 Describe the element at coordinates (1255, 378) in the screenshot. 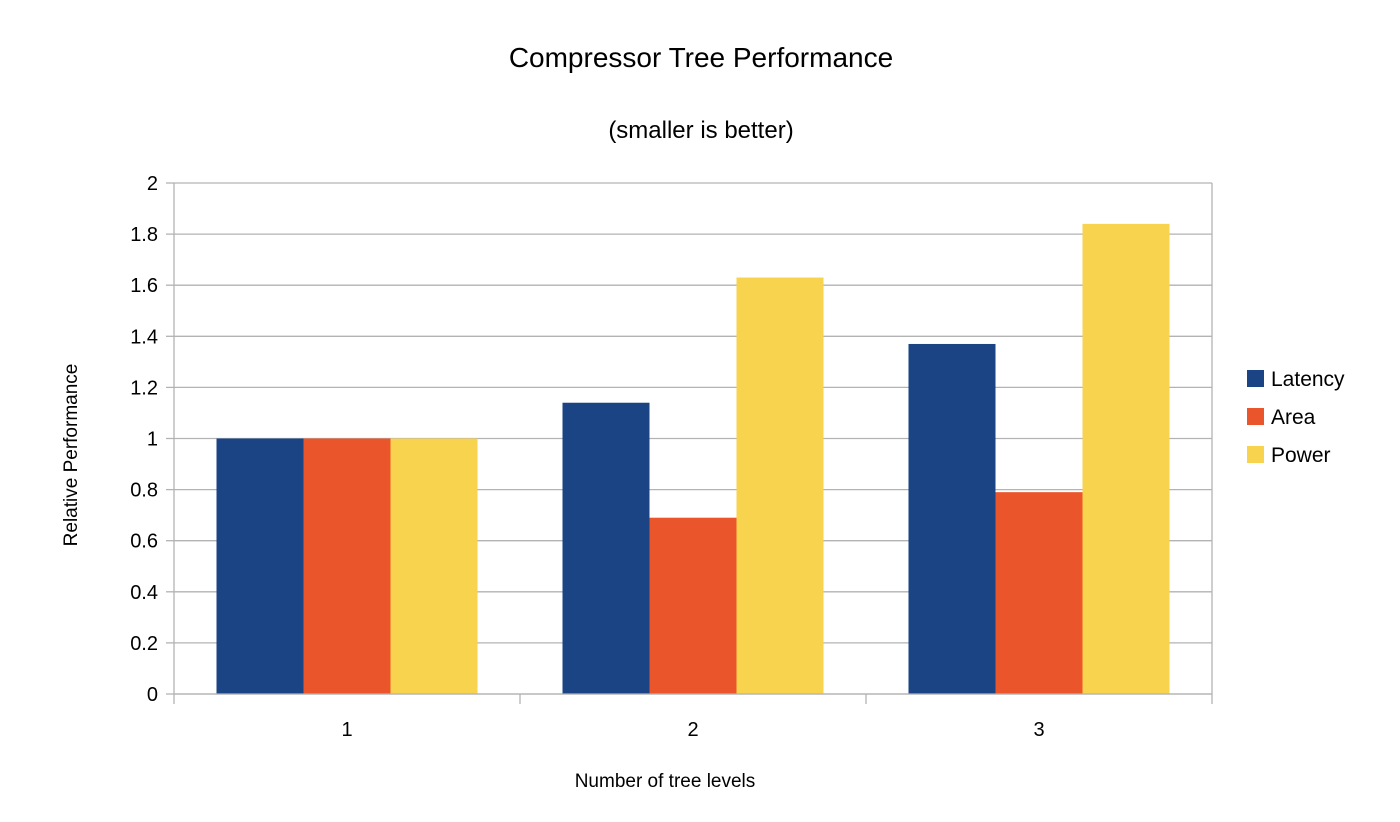

I see `legend-swatch-latency` at that location.